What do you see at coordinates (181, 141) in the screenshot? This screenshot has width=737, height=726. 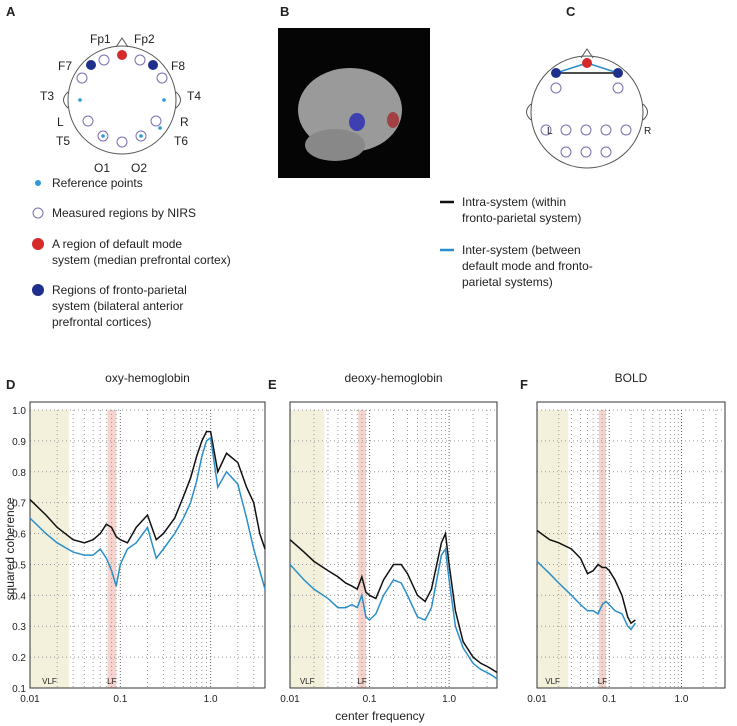 I see `electrode: T6` at bounding box center [181, 141].